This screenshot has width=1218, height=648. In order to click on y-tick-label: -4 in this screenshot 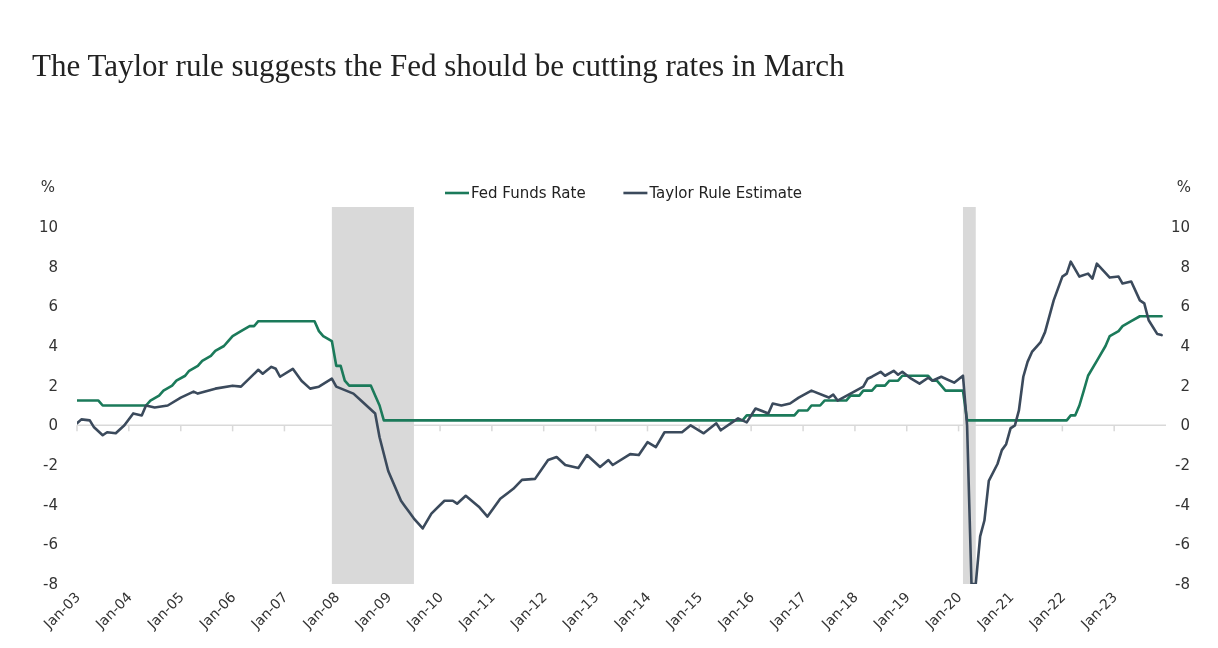, I will do `click(50, 504)`.